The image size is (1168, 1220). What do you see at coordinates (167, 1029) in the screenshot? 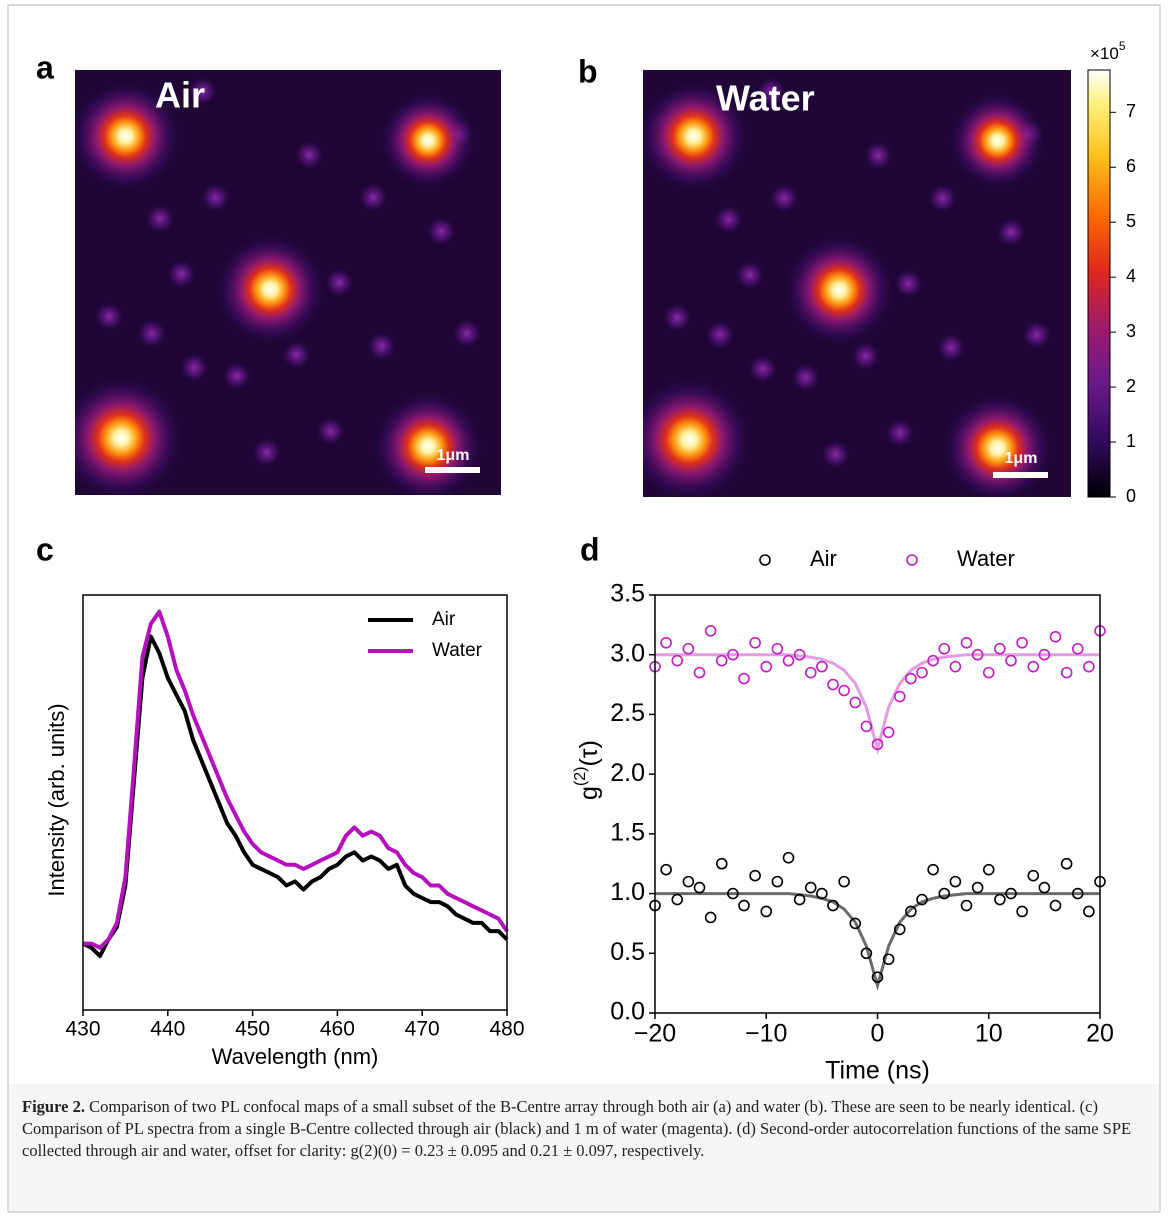
I see `x-tick-label: 440` at bounding box center [167, 1029].